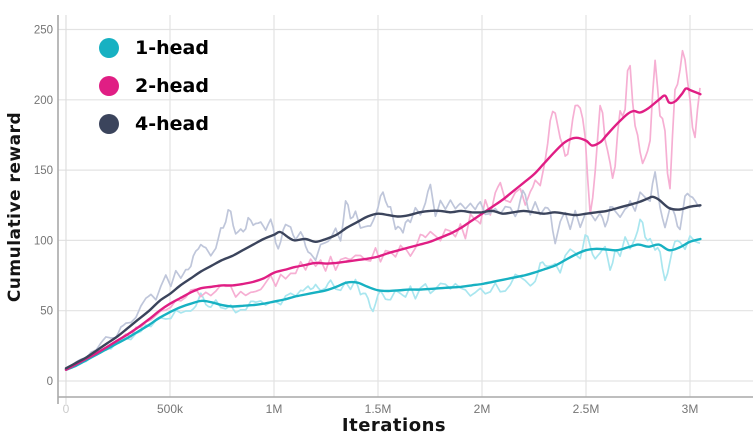 The height and width of the screenshot is (442, 753). What do you see at coordinates (43, 31) in the screenshot?
I see `y-tick-label: 250` at bounding box center [43, 31].